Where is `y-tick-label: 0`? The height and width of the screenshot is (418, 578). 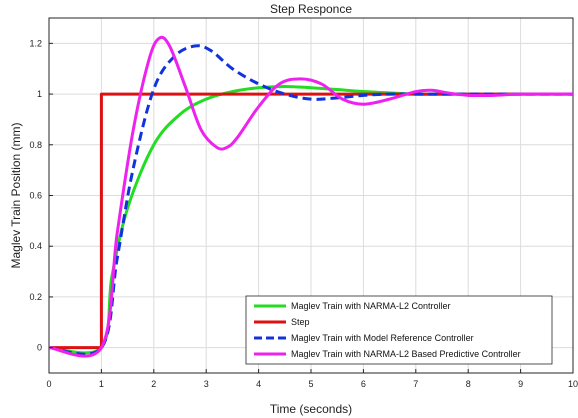
y-tick-label: 0 is located at coordinates (39, 348).